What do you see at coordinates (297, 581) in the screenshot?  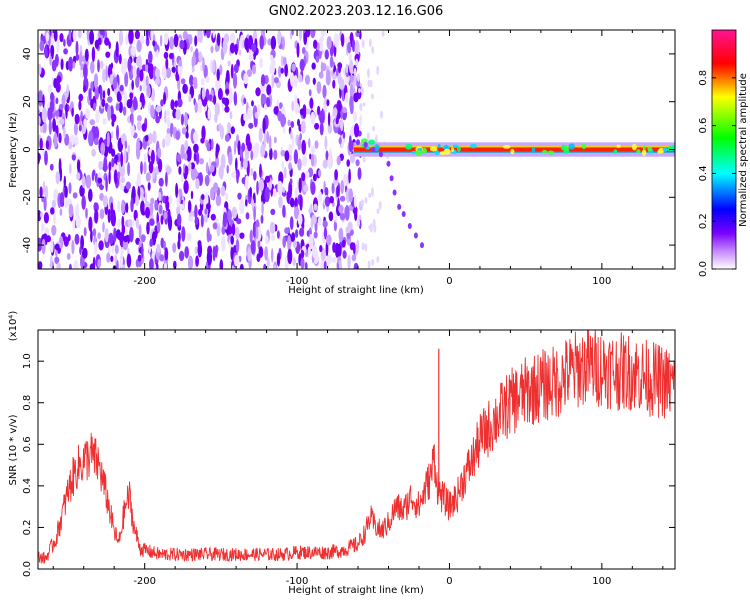 I see `x-tick-label: -100` at bounding box center [297, 581].